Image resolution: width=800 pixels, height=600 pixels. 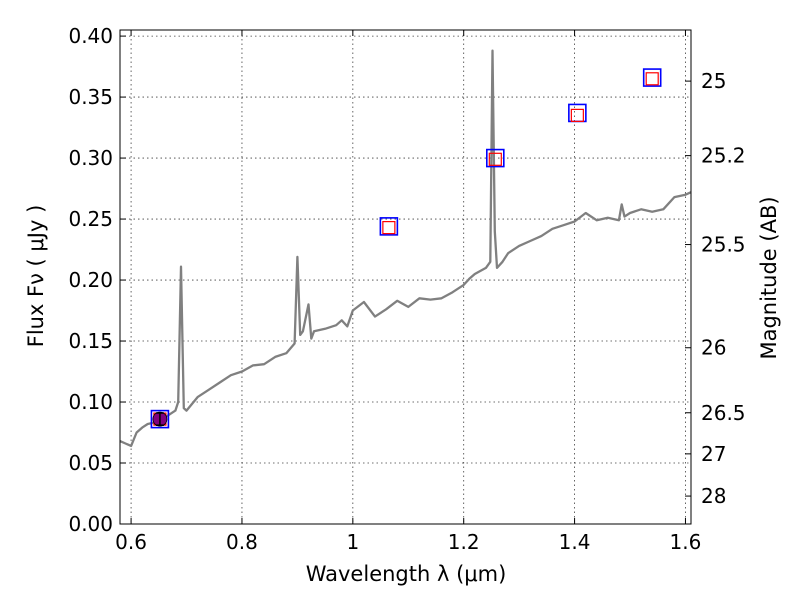 I want to click on x-tick-label: 1.4, so click(x=575, y=542).